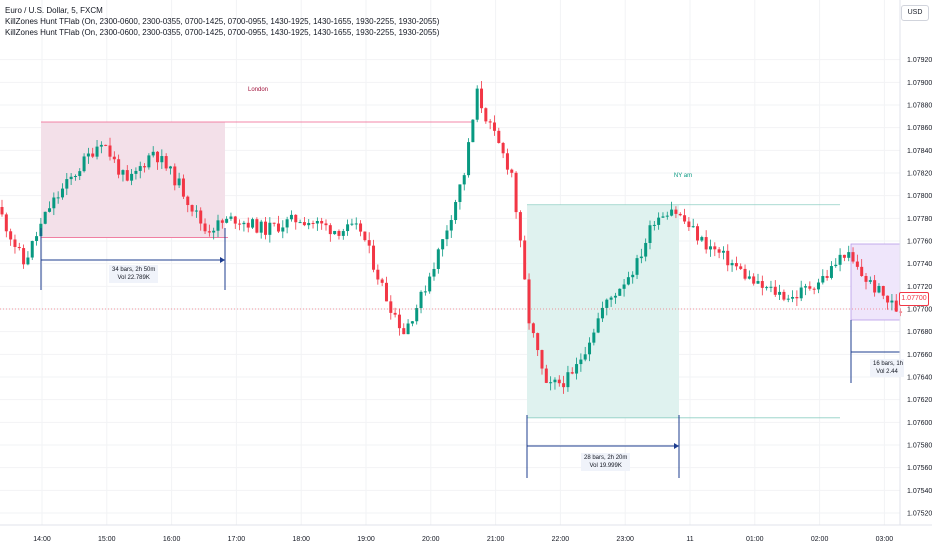  I want to click on currency-button: USD, so click(915, 13).